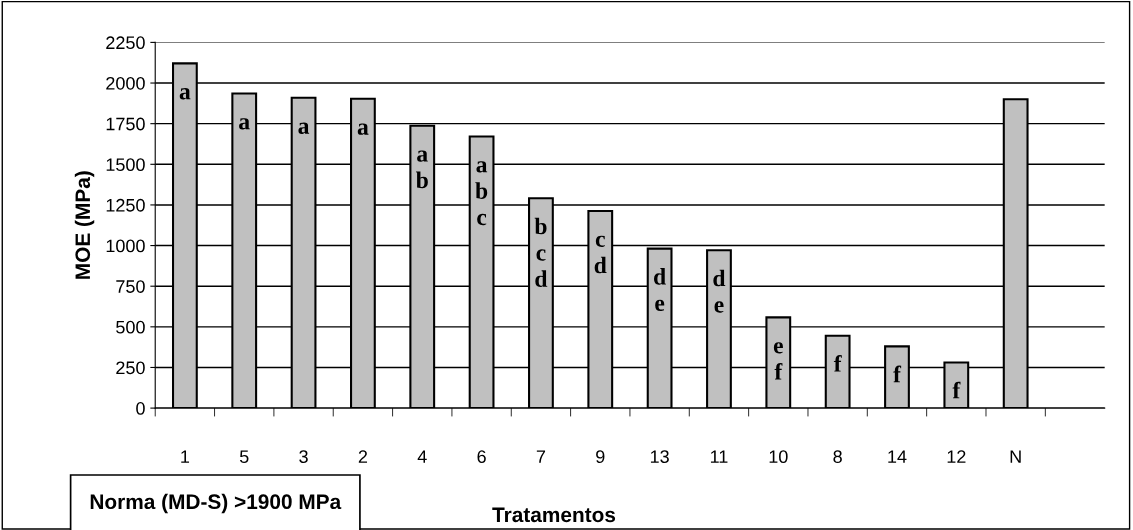 The height and width of the screenshot is (530, 1133). What do you see at coordinates (125, 43) in the screenshot?
I see `y-tick-label: 2250` at bounding box center [125, 43].